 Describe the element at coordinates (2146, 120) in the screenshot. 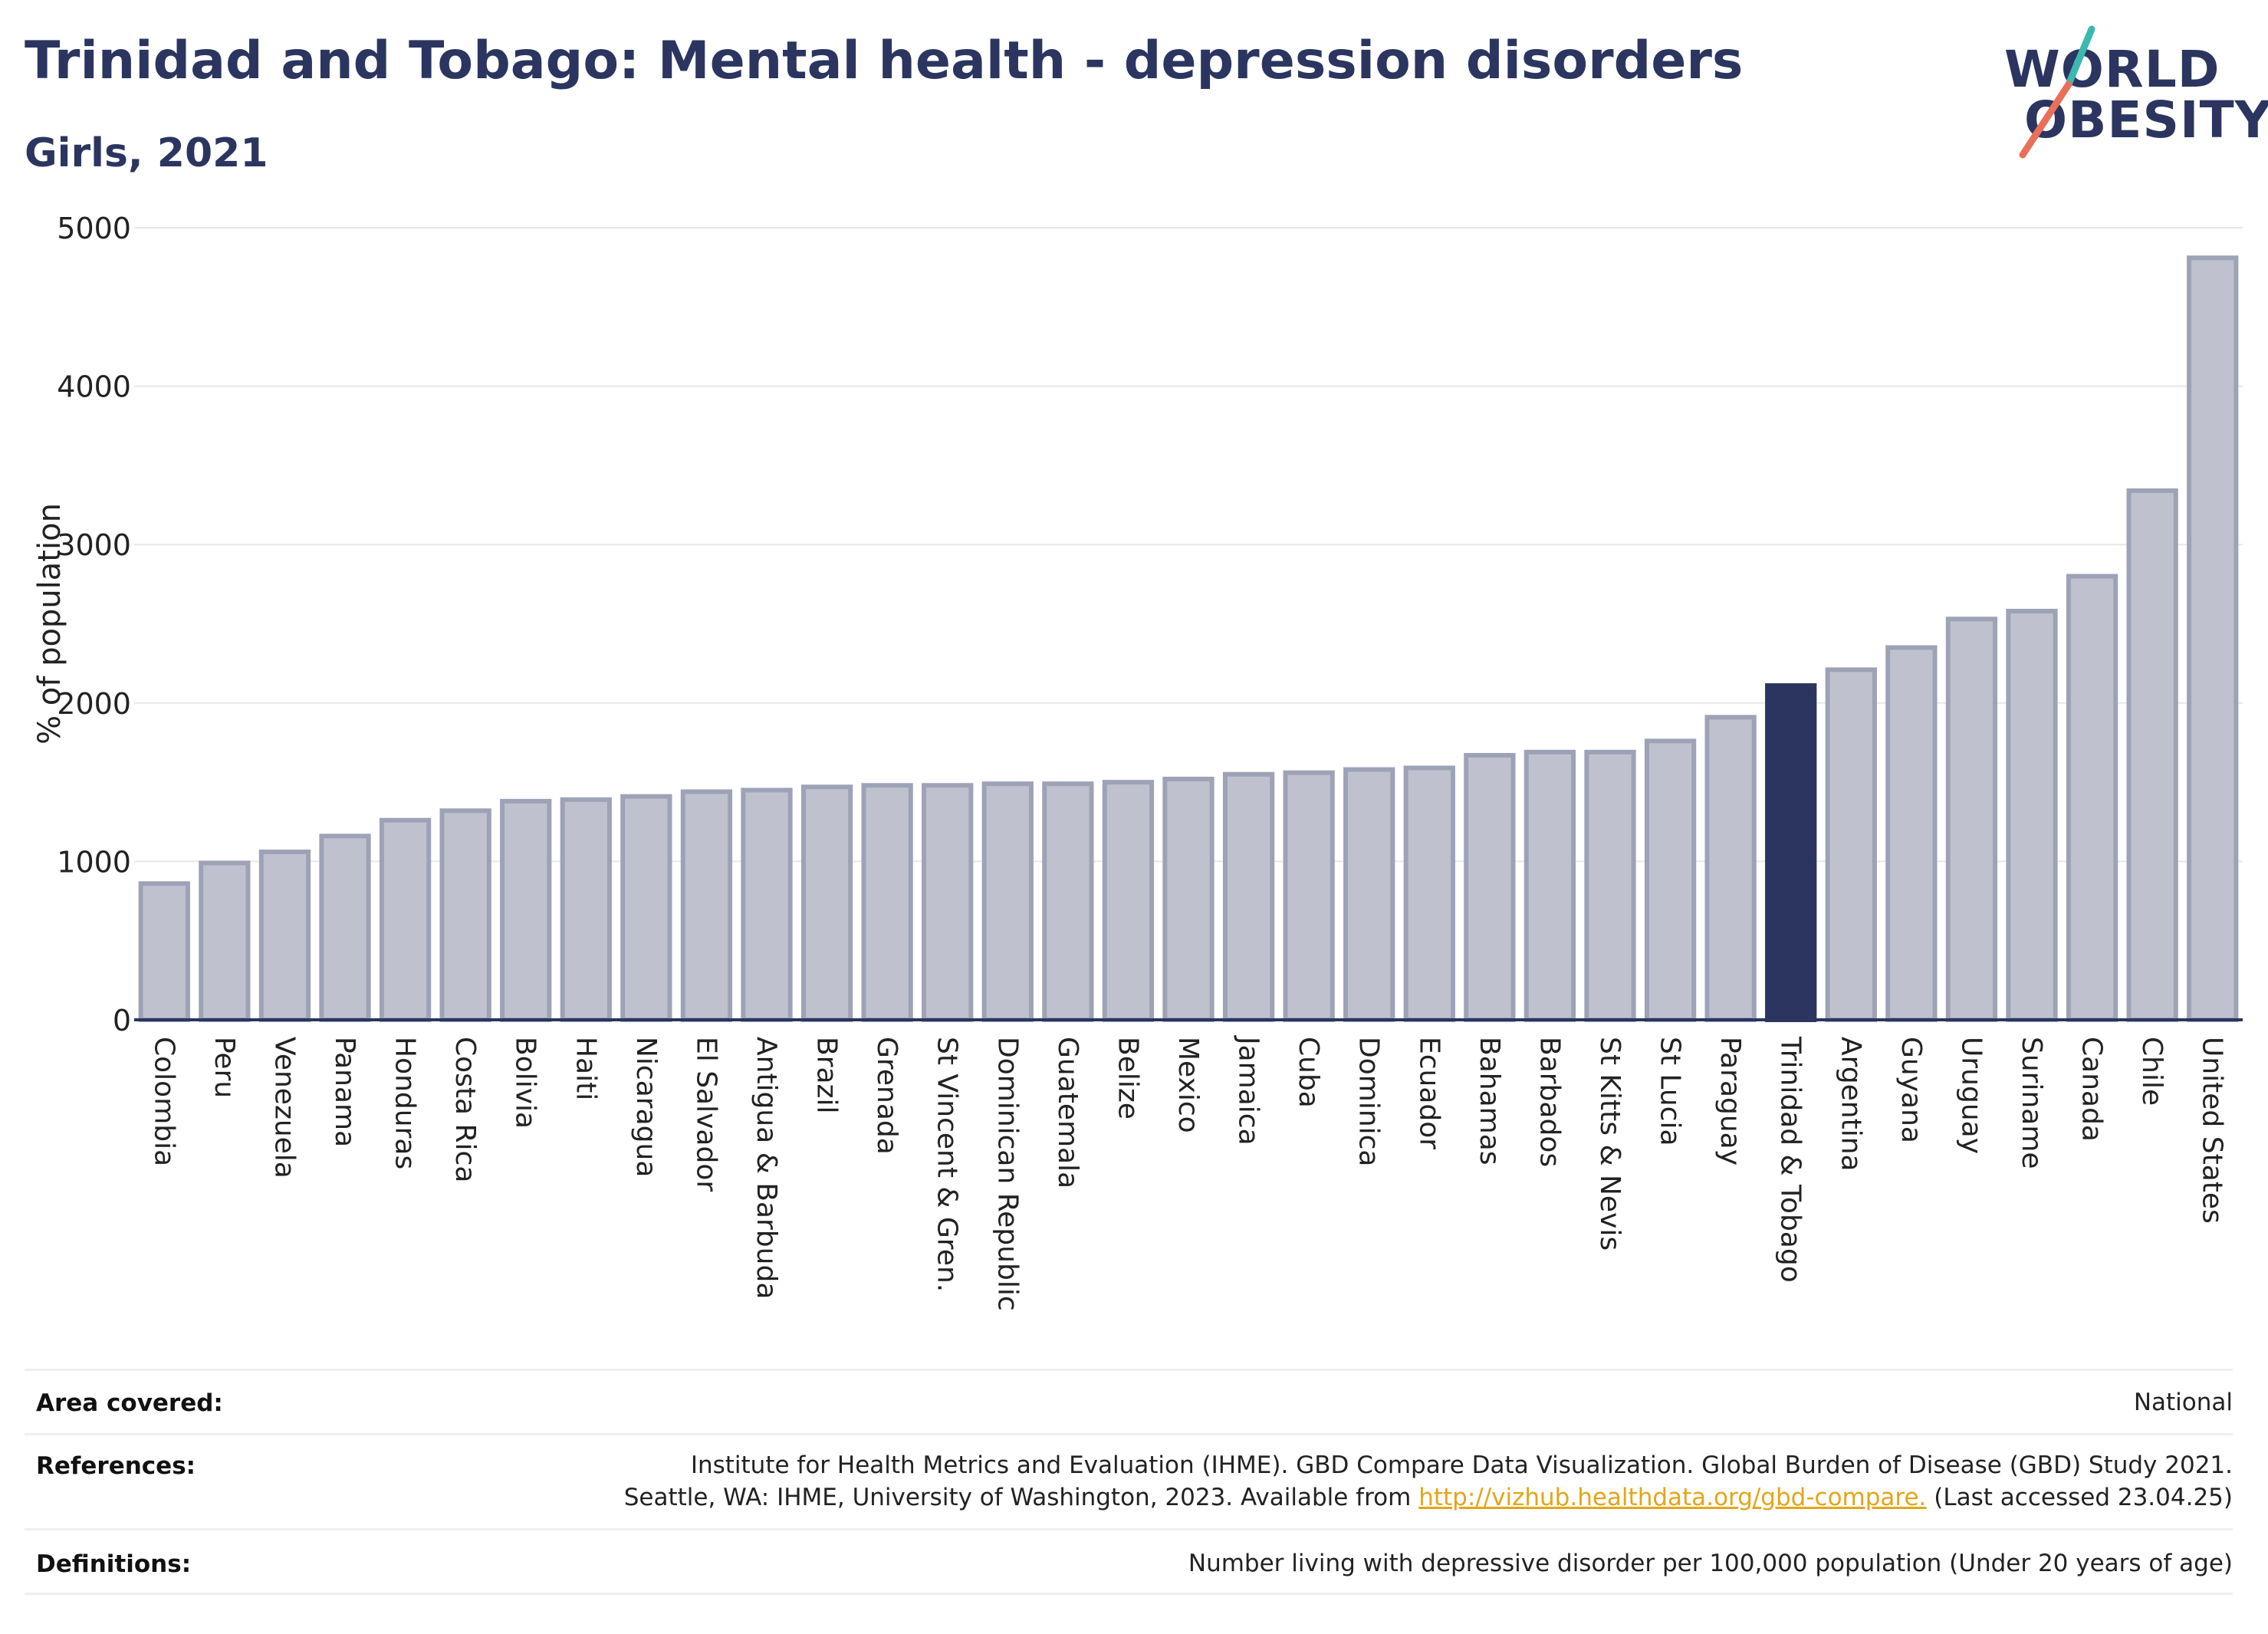

I see `logo-text-obesity: OBESITY` at that location.